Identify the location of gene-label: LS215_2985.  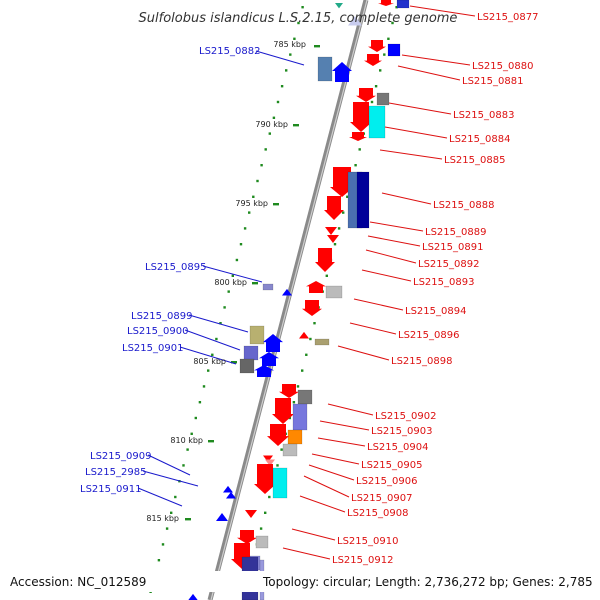
(115, 472).